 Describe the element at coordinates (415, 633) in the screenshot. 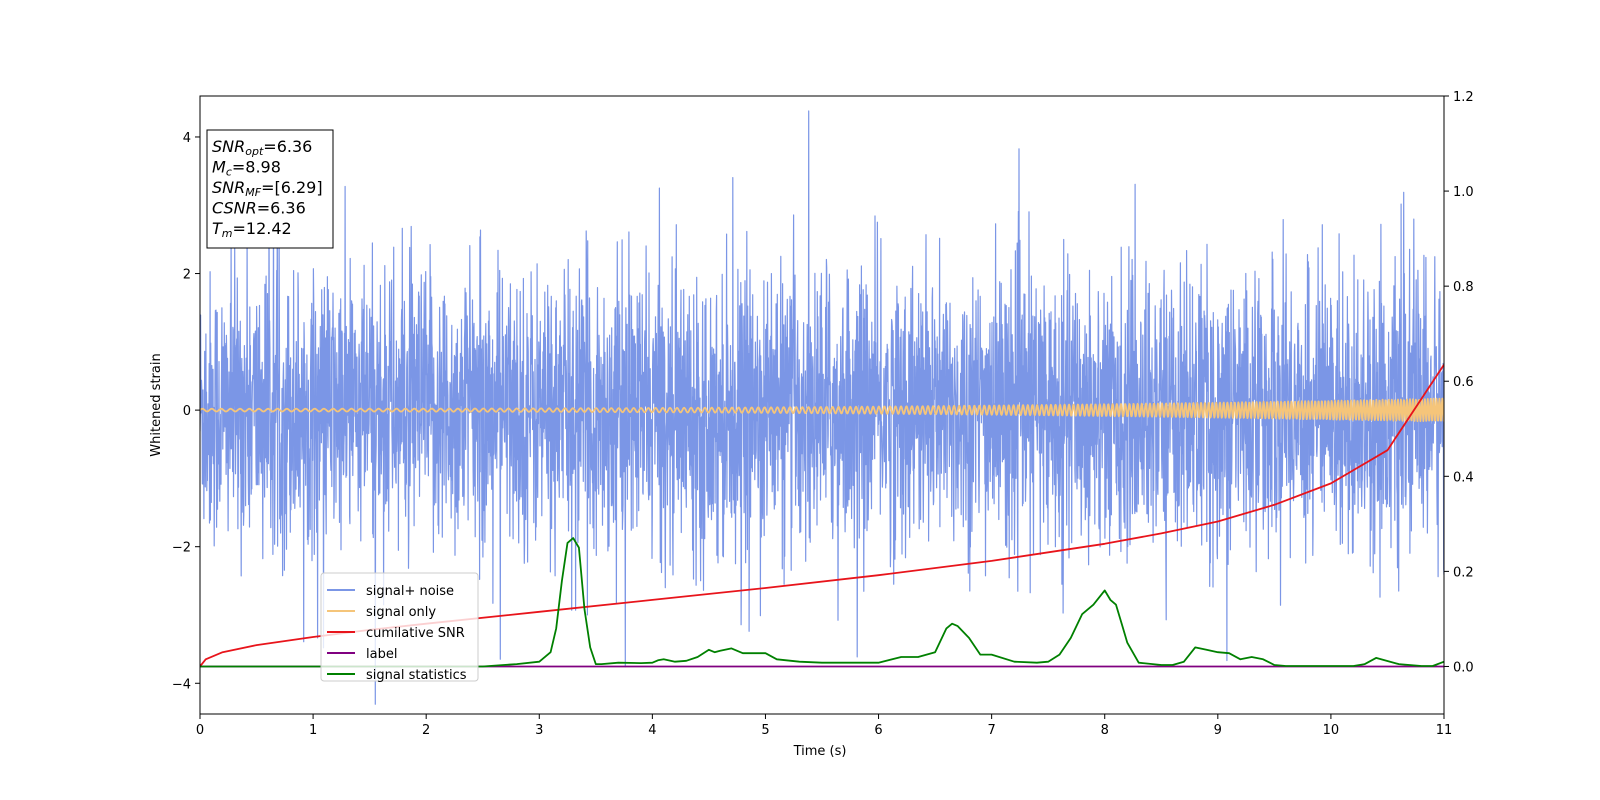

I see `legend-label: cumilative SNR` at that location.